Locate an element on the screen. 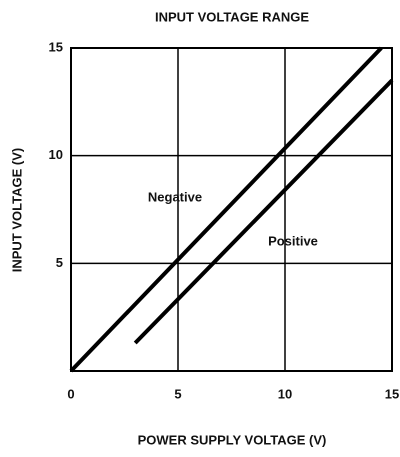 The height and width of the screenshot is (457, 400). x-tick-label: 10 is located at coordinates (285, 393).